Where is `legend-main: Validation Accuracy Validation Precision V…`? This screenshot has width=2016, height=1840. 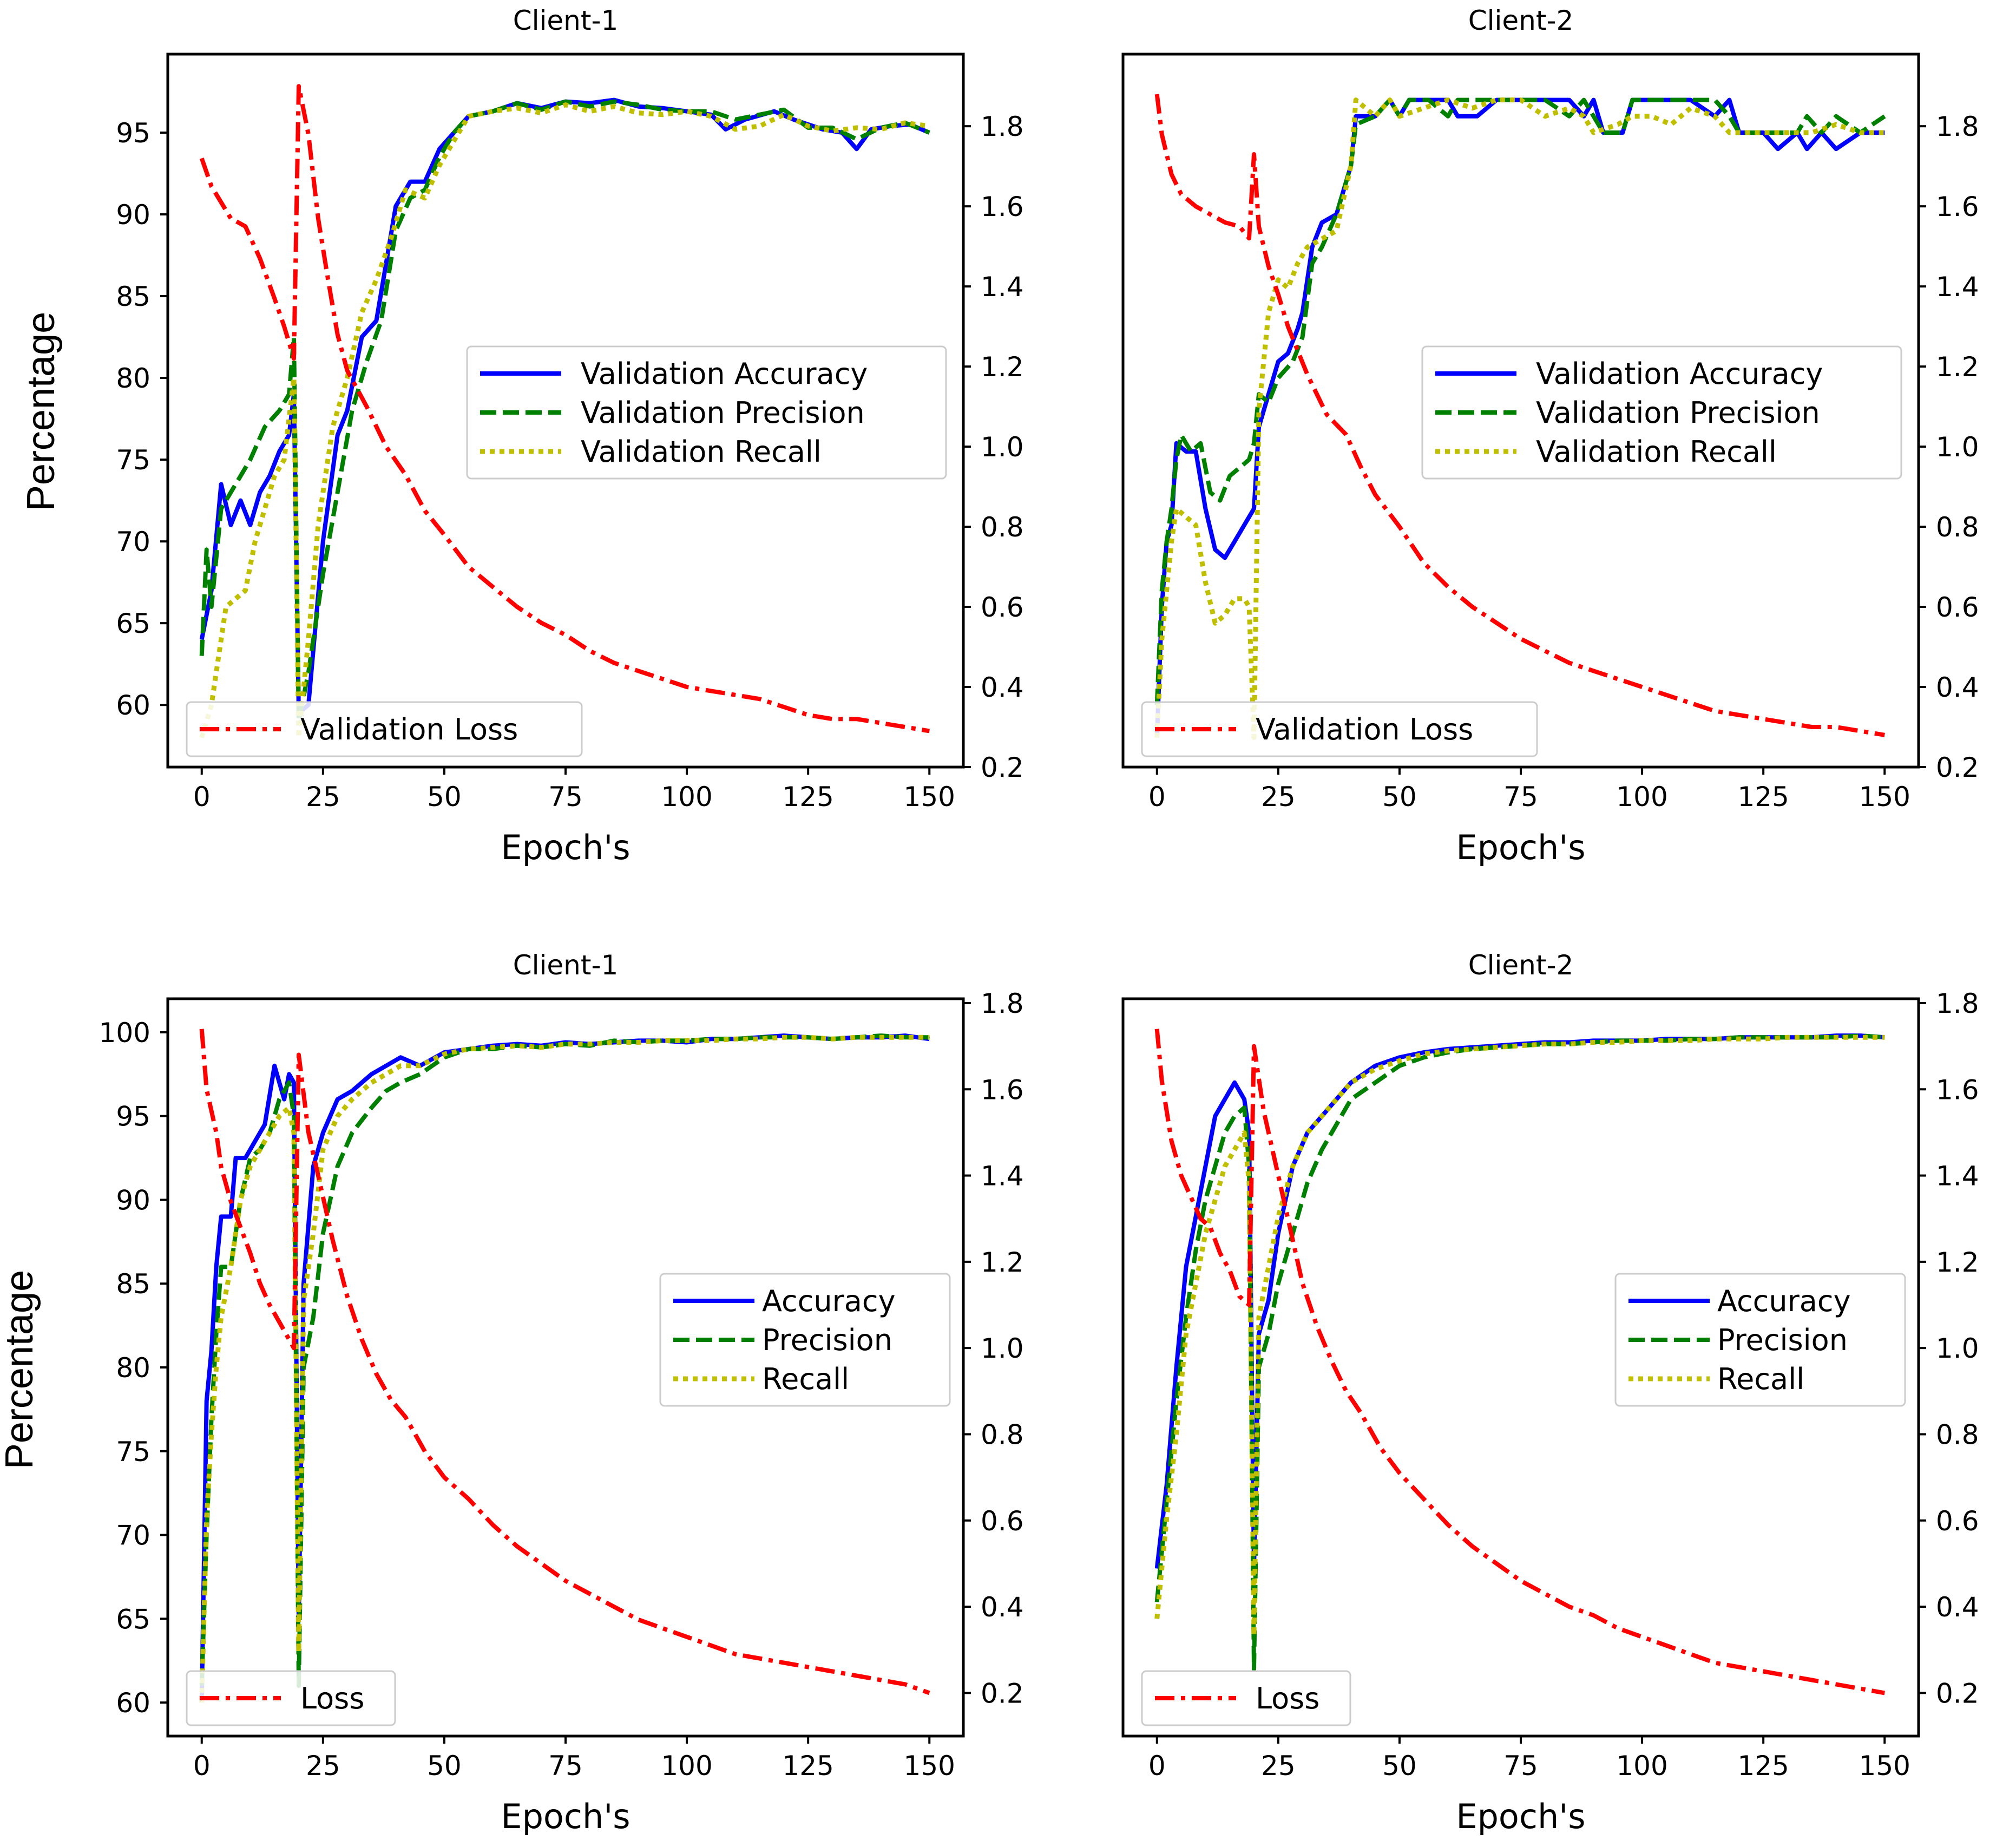 legend-main: Validation Accuracy Validation Precision V… is located at coordinates (1661, 412).